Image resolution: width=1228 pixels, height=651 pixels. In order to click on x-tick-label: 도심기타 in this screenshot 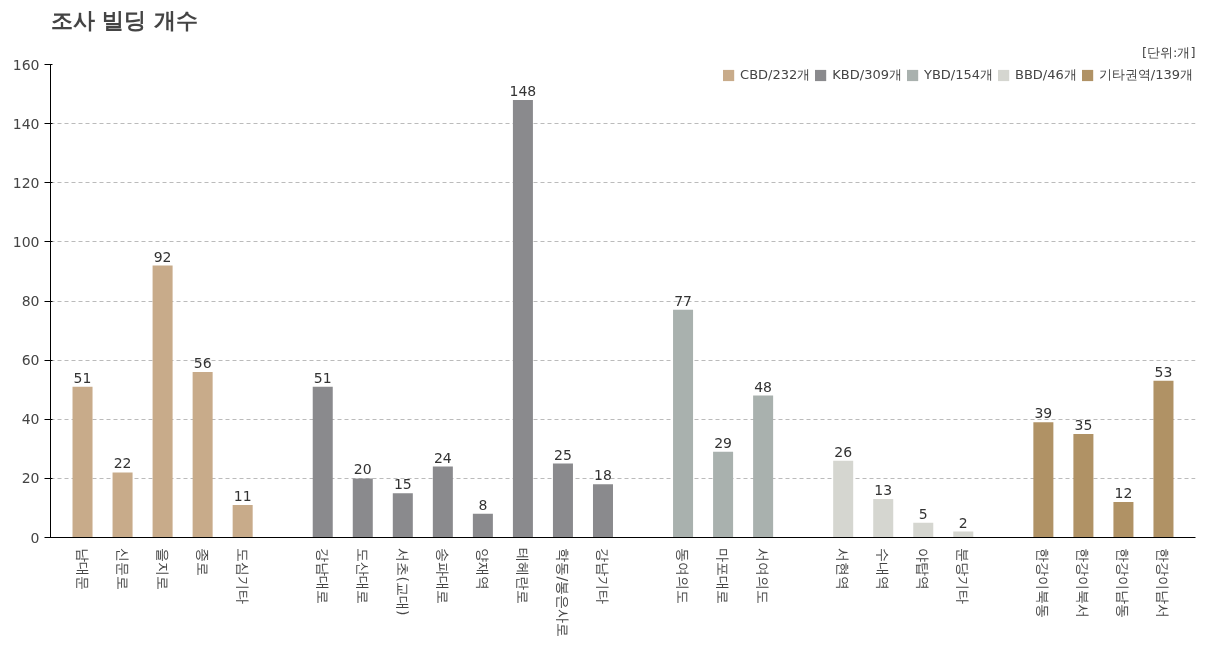, I will do `click(242, 576)`.